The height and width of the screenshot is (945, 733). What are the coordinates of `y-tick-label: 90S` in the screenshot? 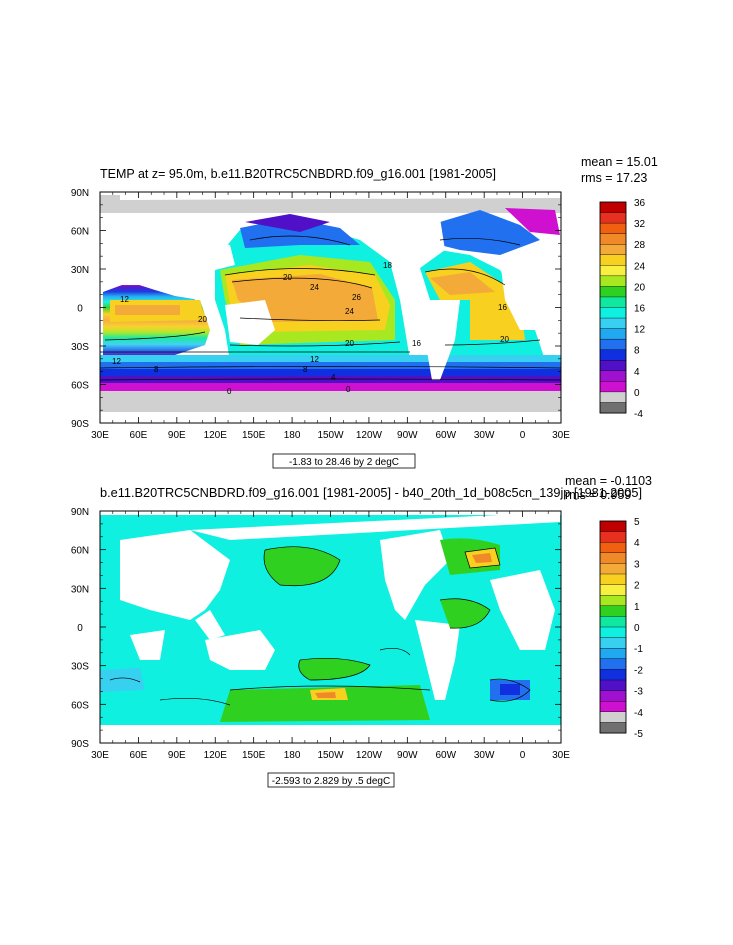 It's located at (80, 424).